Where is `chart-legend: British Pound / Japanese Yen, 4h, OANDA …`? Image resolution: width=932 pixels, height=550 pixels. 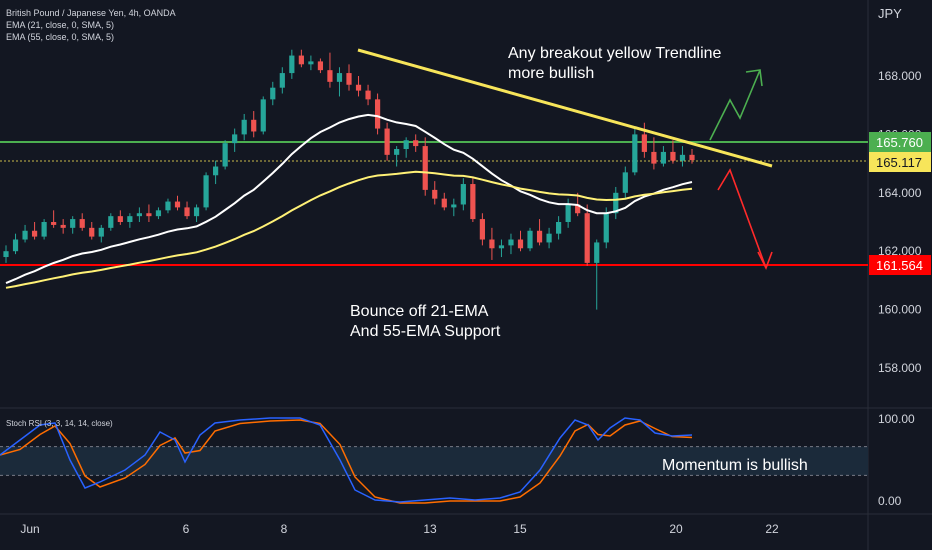 chart-legend: British Pound / Japanese Yen, 4h, OANDA … is located at coordinates (91, 25).